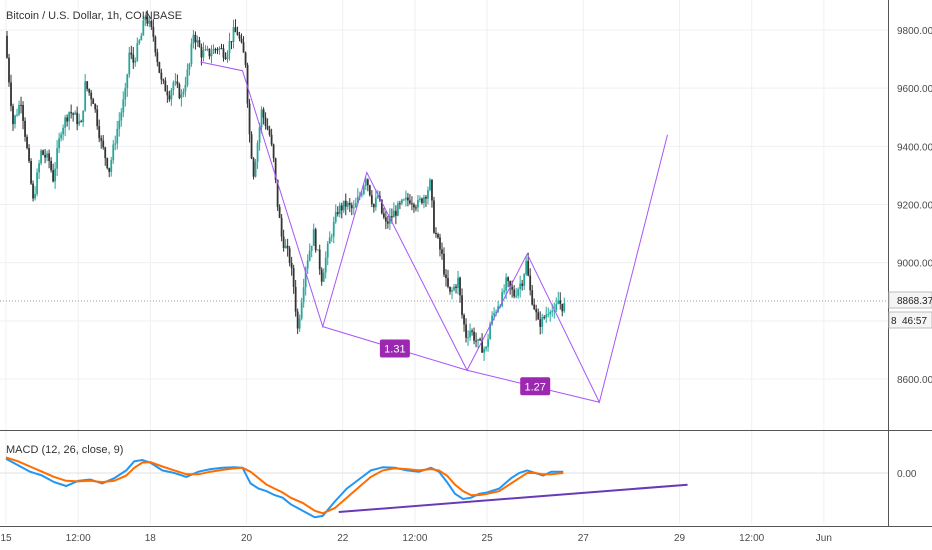  Describe the element at coordinates (394, 348) in the screenshot. I see `ratio-badge: 1.31` at that location.